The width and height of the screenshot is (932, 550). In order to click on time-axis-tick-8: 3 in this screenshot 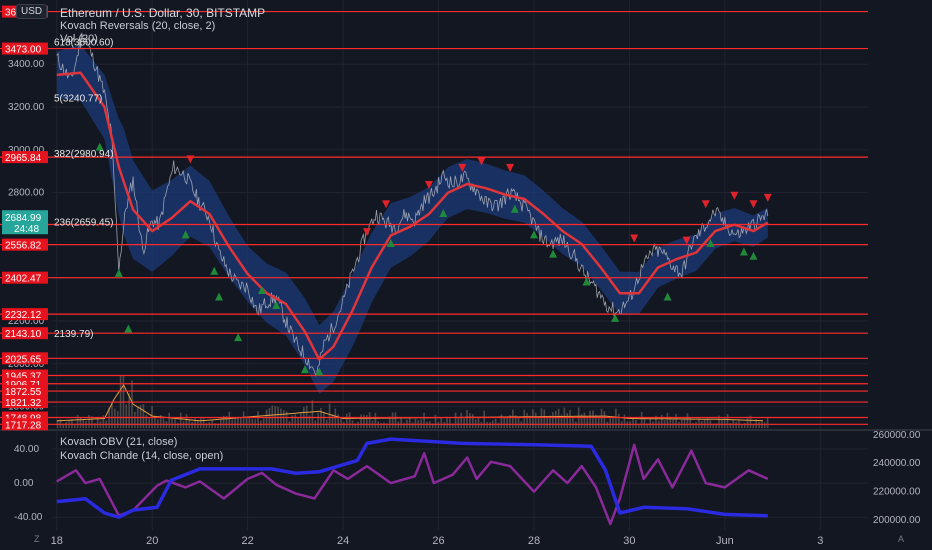, I will do `click(820, 541)`.